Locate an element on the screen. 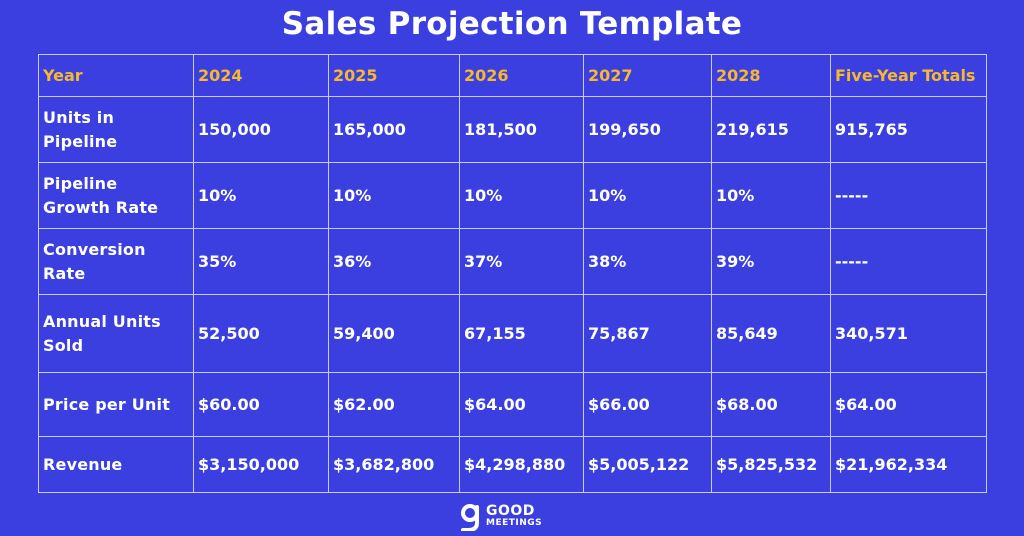 Image resolution: width=1024 pixels, height=536 pixels. table-cell: $3,682,800 is located at coordinates (394, 464).